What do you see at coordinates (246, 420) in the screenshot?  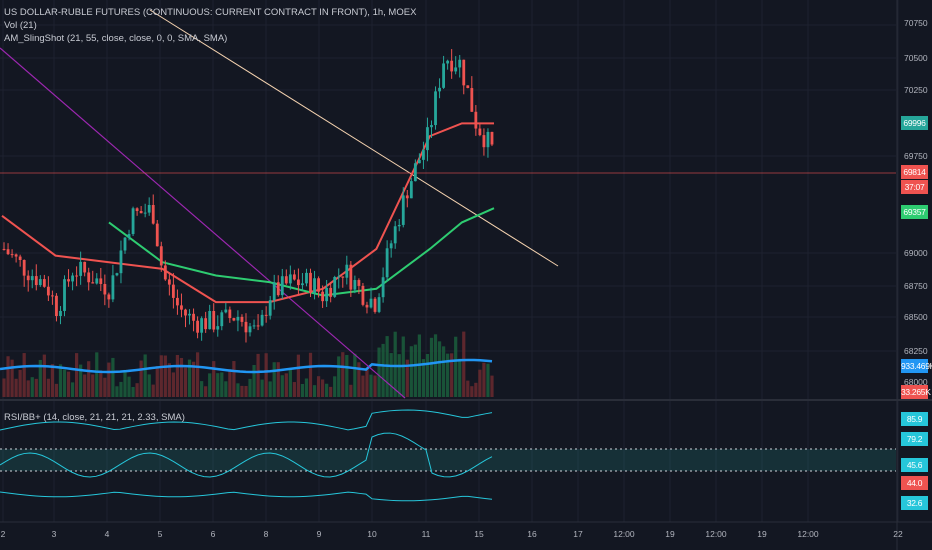 I see `rsi-upper-band` at bounding box center [246, 420].